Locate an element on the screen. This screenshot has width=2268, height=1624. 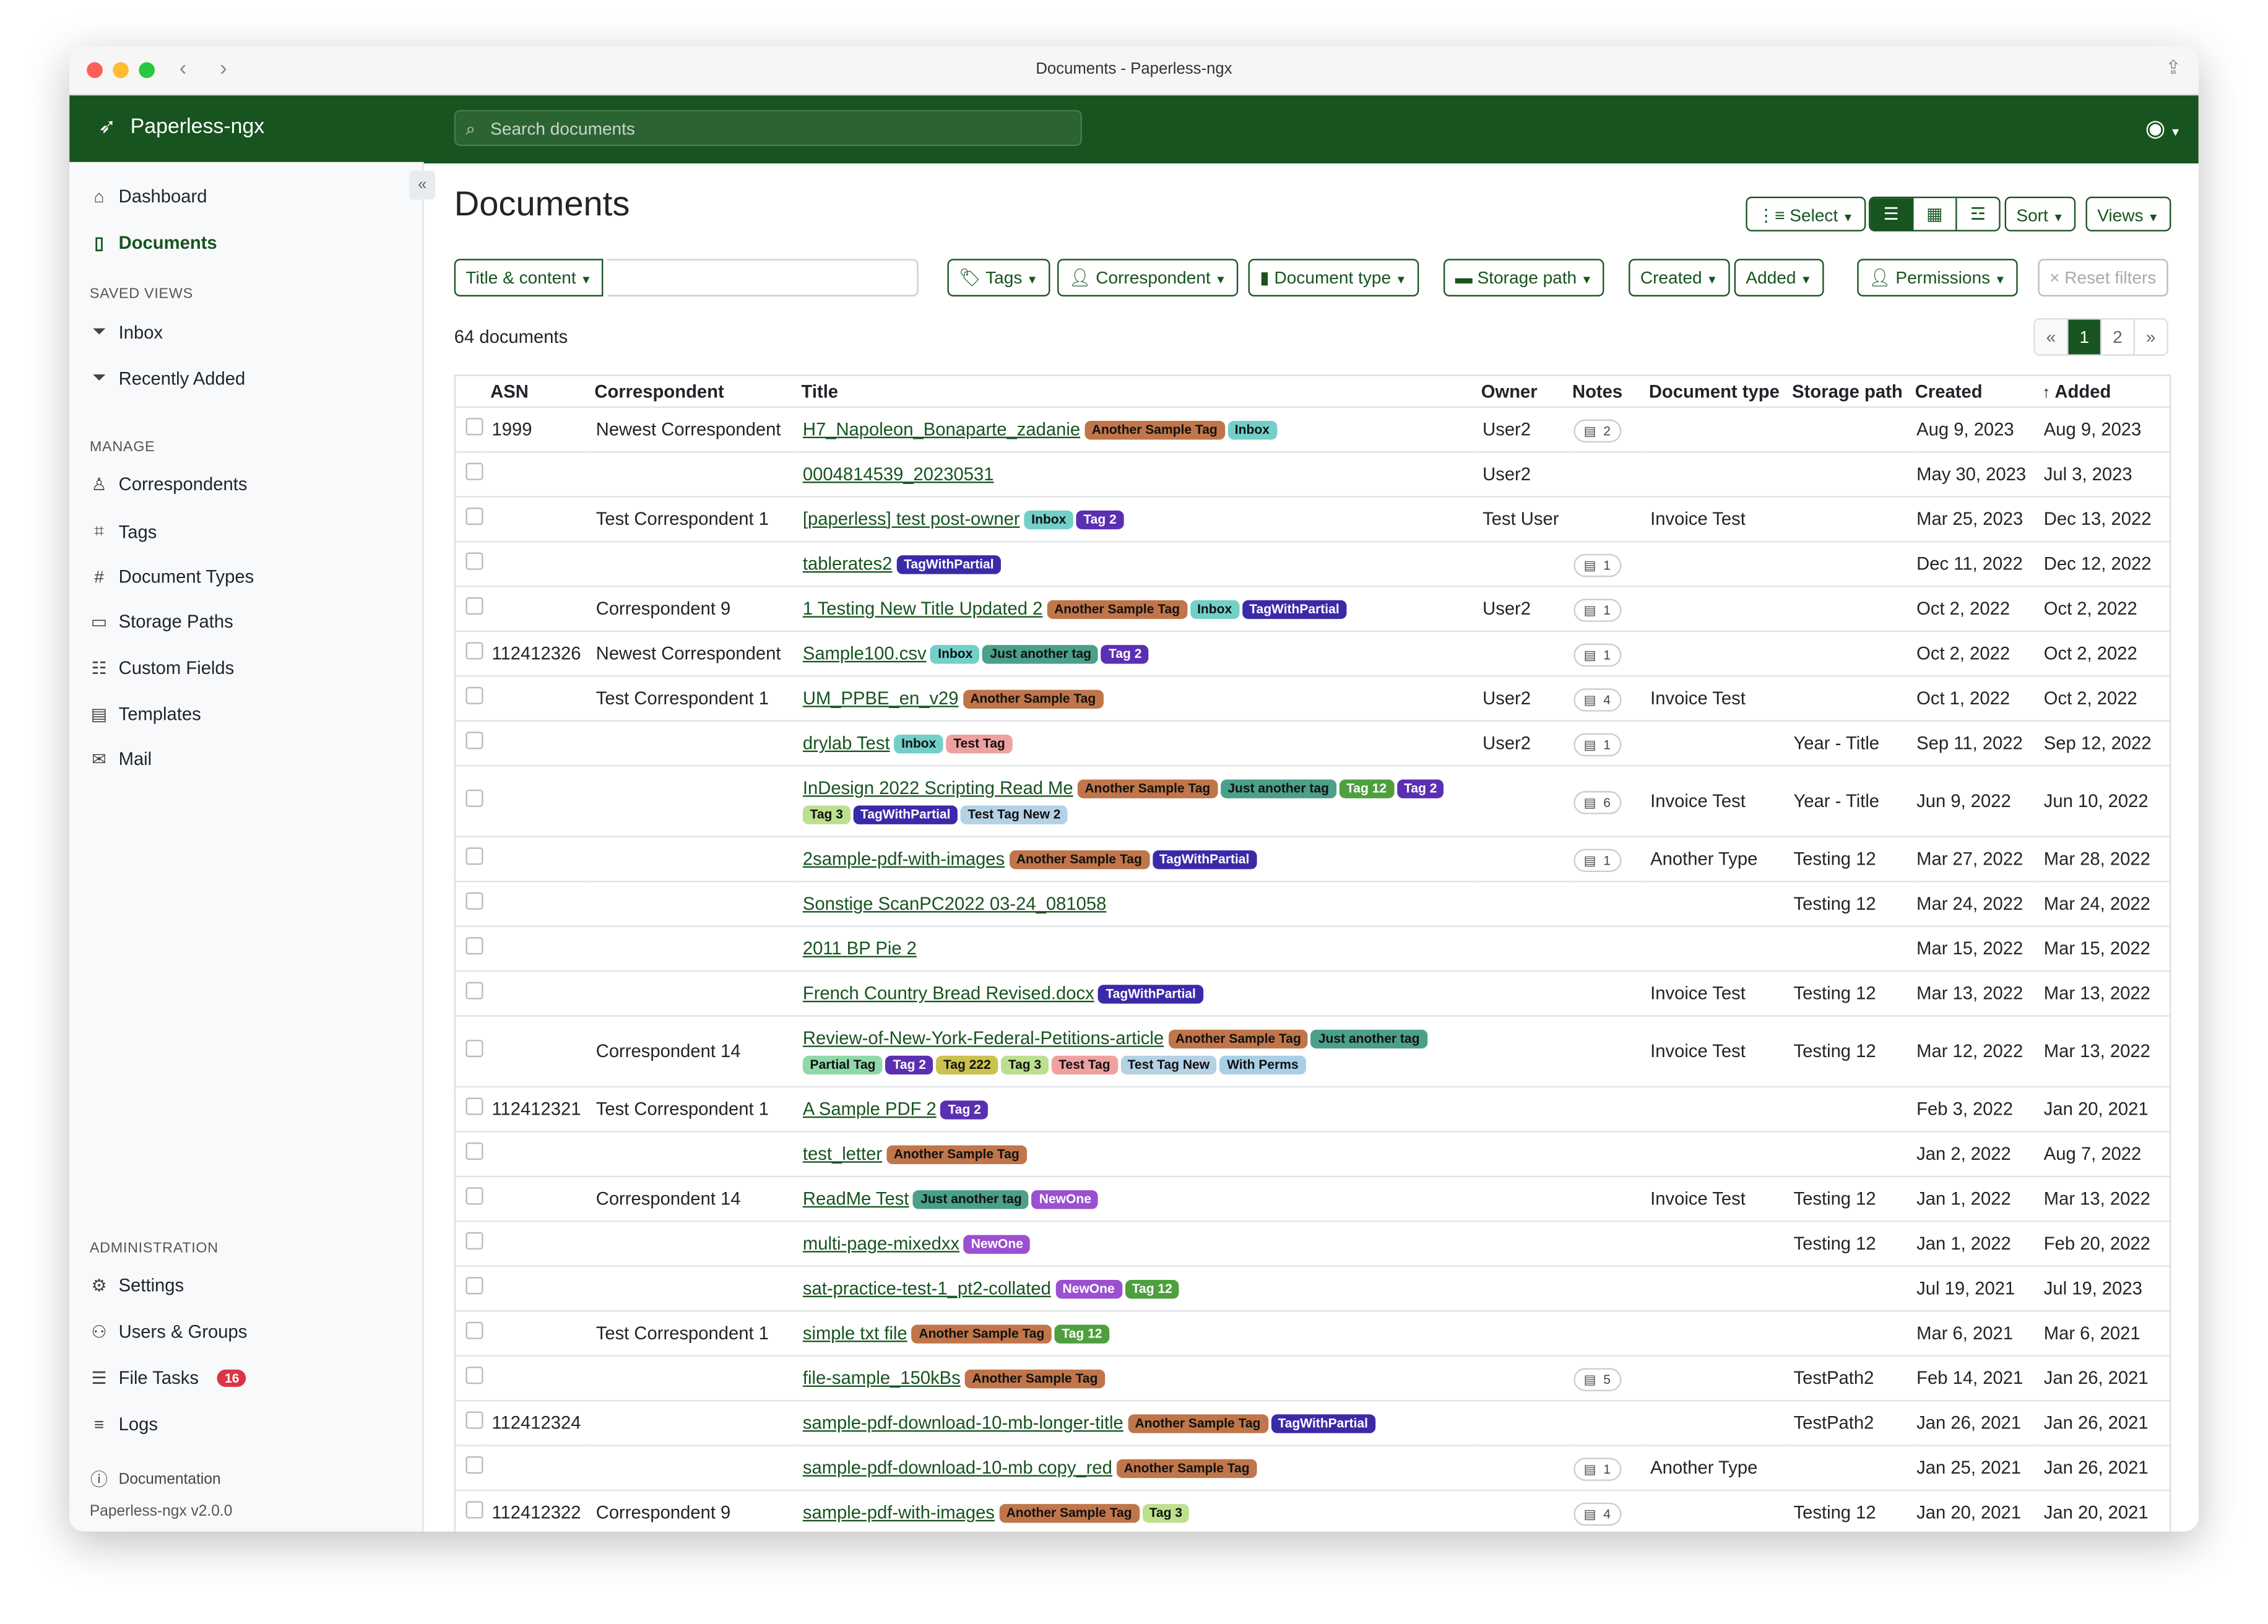
brand: ➶ Paperless-ngx is located at coordinates (181, 128).